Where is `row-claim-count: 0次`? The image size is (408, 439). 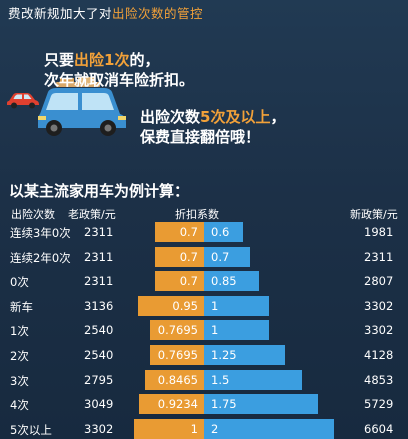 row-claim-count: 0次 is located at coordinates (19, 282).